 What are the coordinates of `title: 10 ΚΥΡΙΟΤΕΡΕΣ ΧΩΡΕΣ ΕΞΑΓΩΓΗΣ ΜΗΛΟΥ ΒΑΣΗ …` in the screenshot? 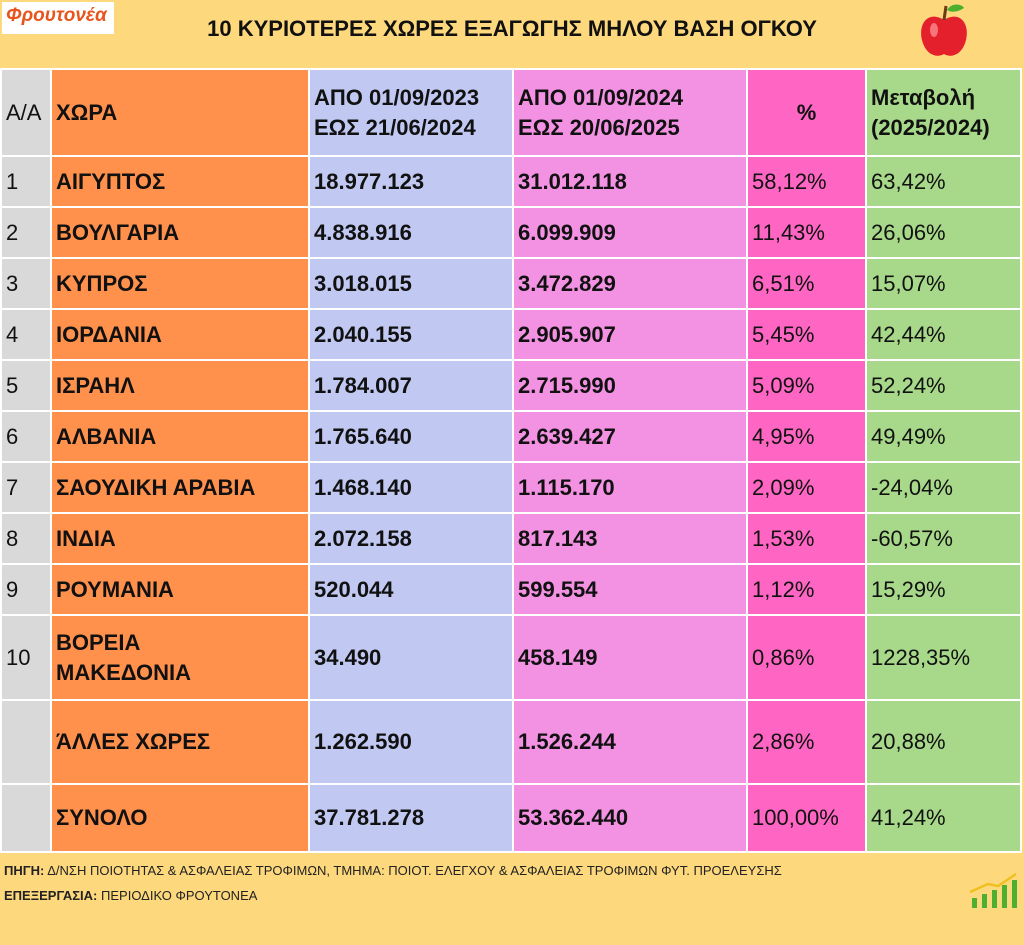 It's located at (512, 28).